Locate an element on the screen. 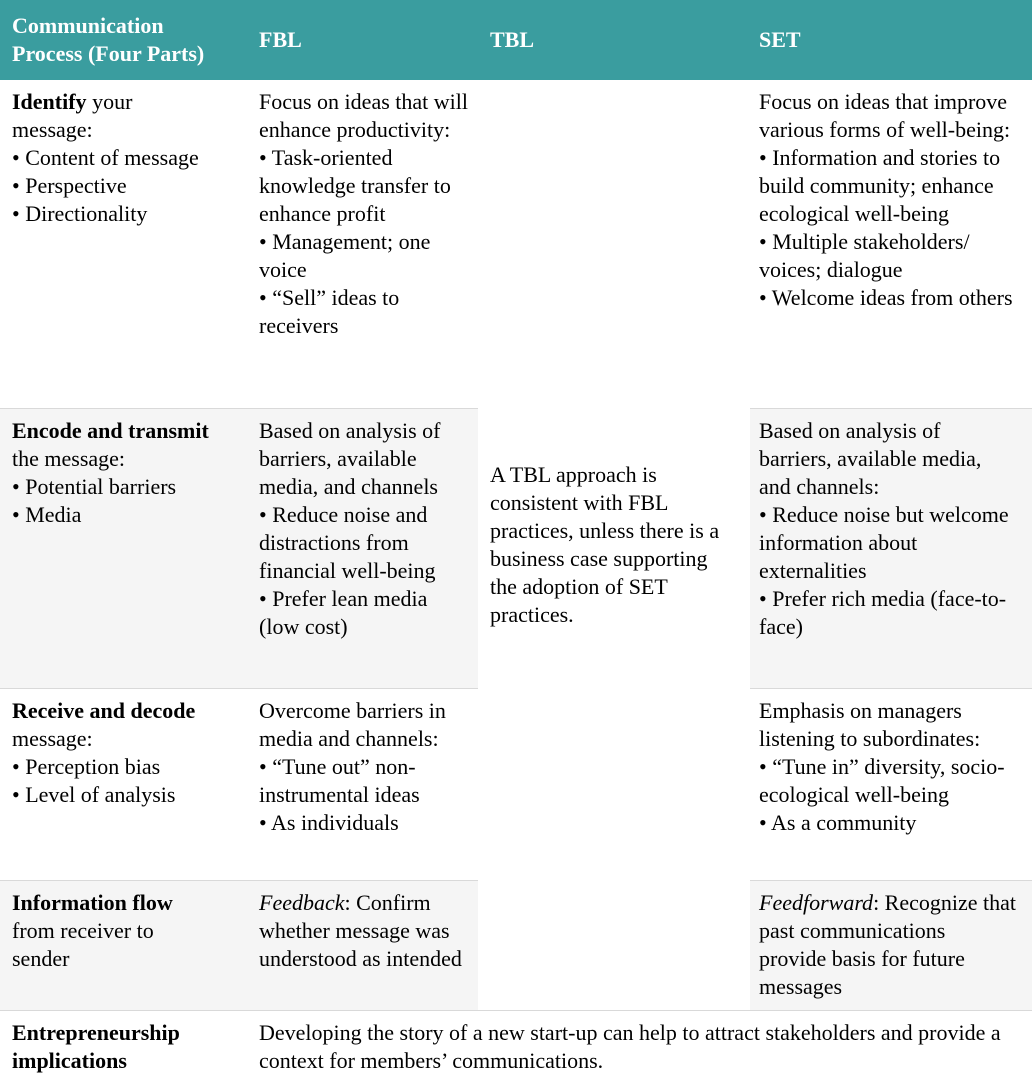 The image size is (1032, 1091). row-label-bold: Receive and decode is located at coordinates (104, 710).